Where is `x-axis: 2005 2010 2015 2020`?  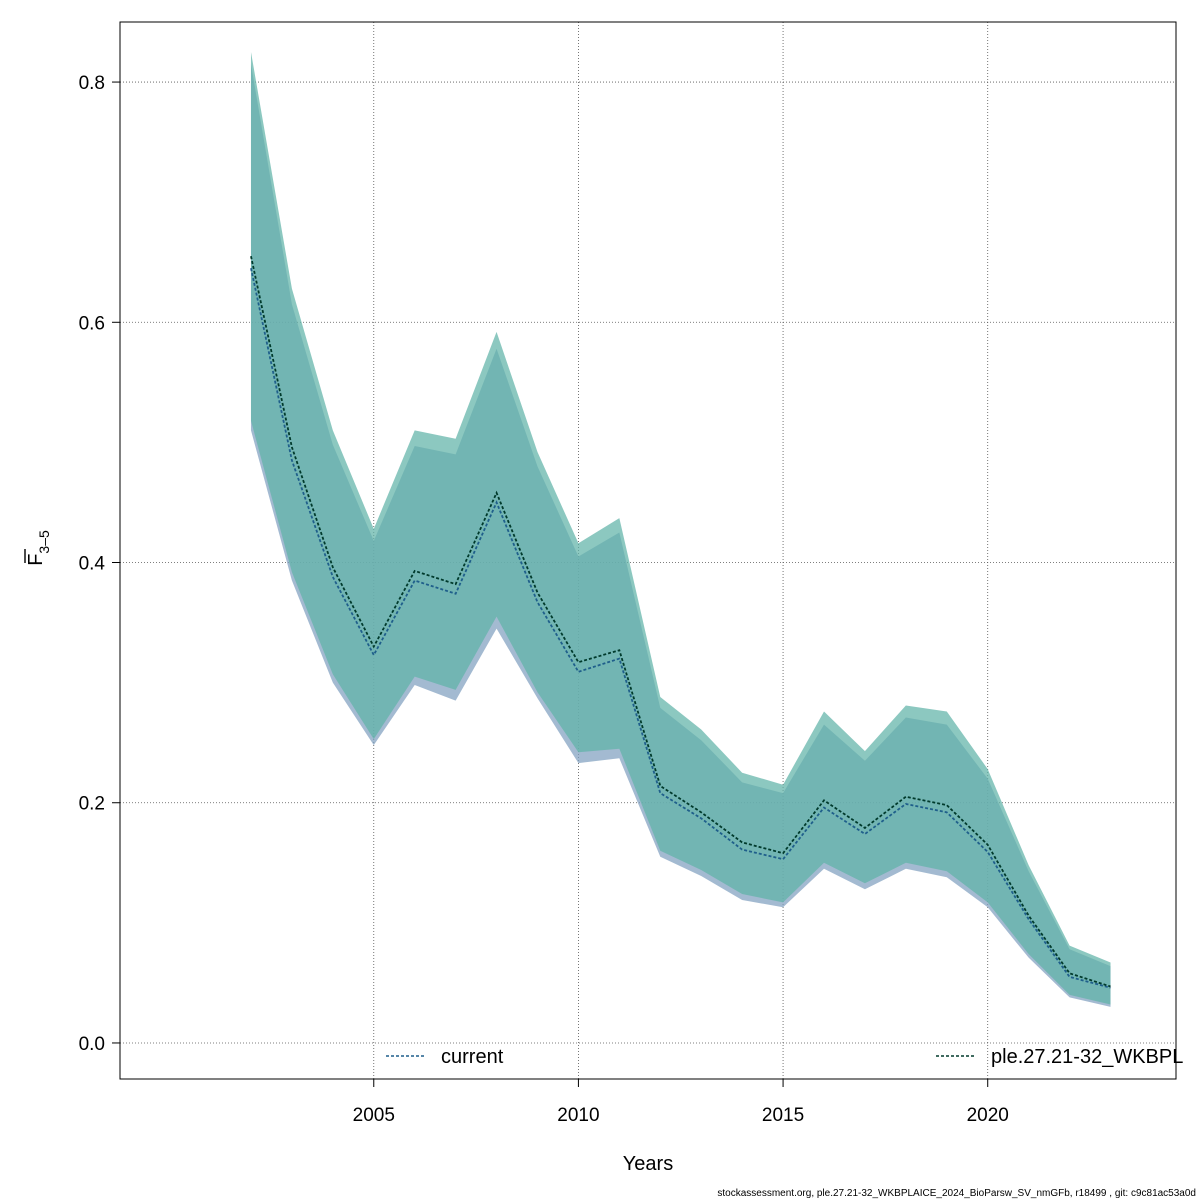 x-axis: 2005 2010 2015 2020 is located at coordinates (681, 1102).